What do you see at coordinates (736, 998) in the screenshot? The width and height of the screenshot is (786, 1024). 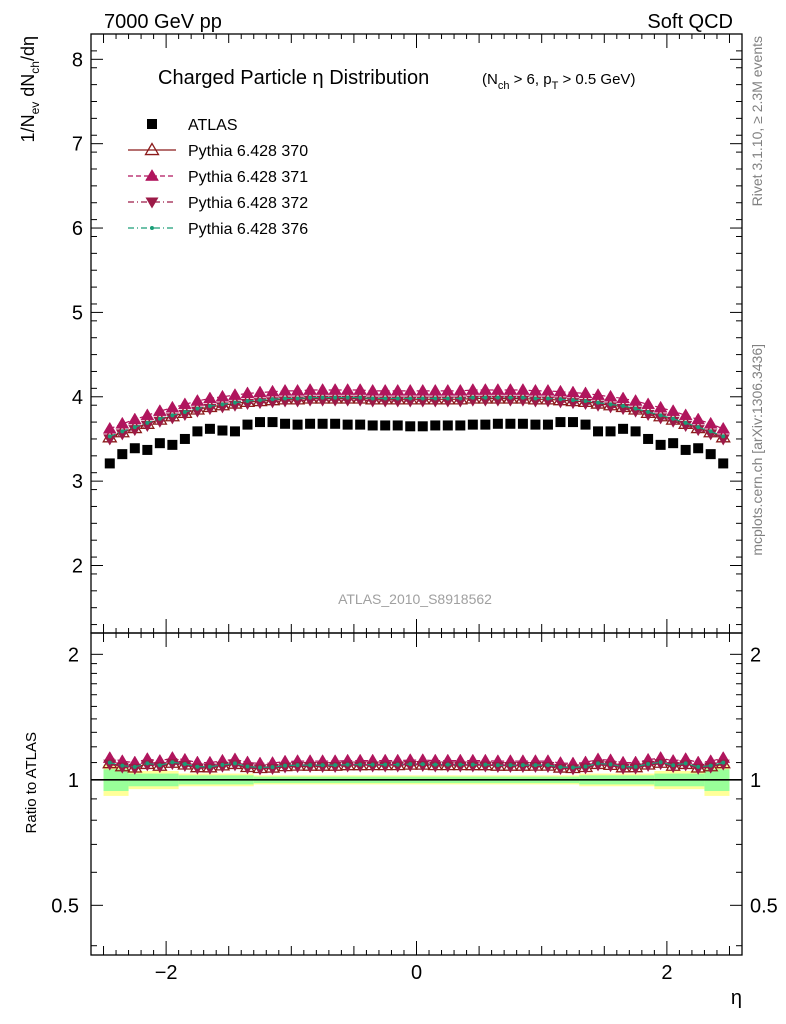 I see `x-axis-label: η` at bounding box center [736, 998].